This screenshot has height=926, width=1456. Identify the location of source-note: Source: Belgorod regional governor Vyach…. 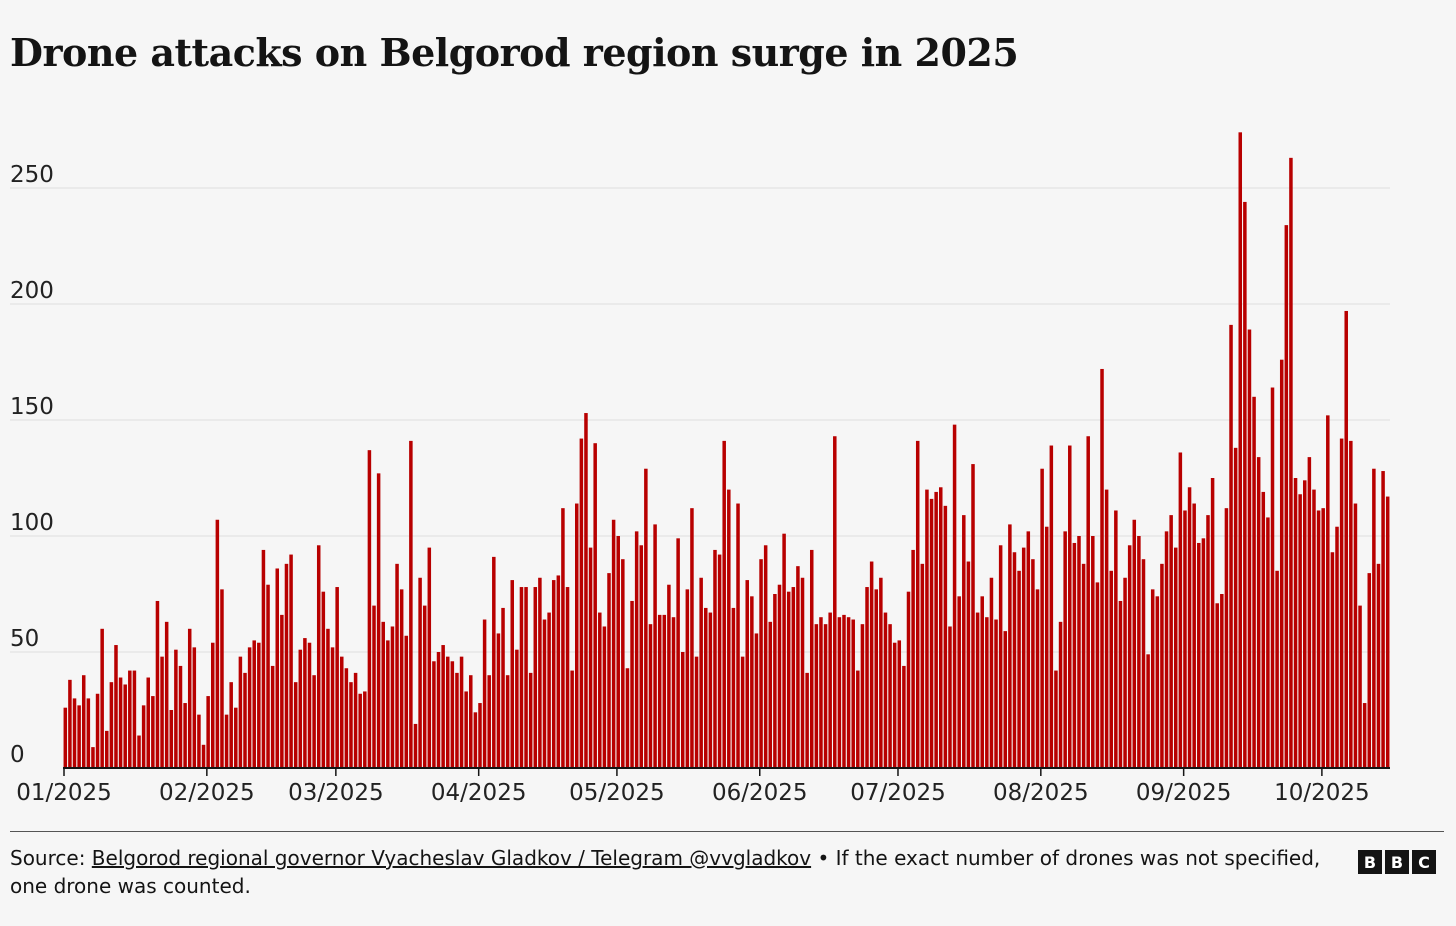
(675, 872).